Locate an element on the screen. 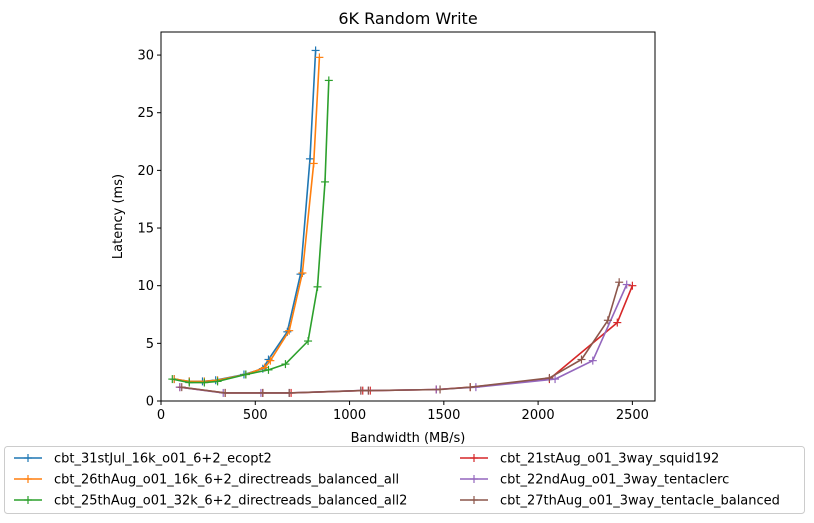  chart-title: 6K Random Write is located at coordinates (407, 18).